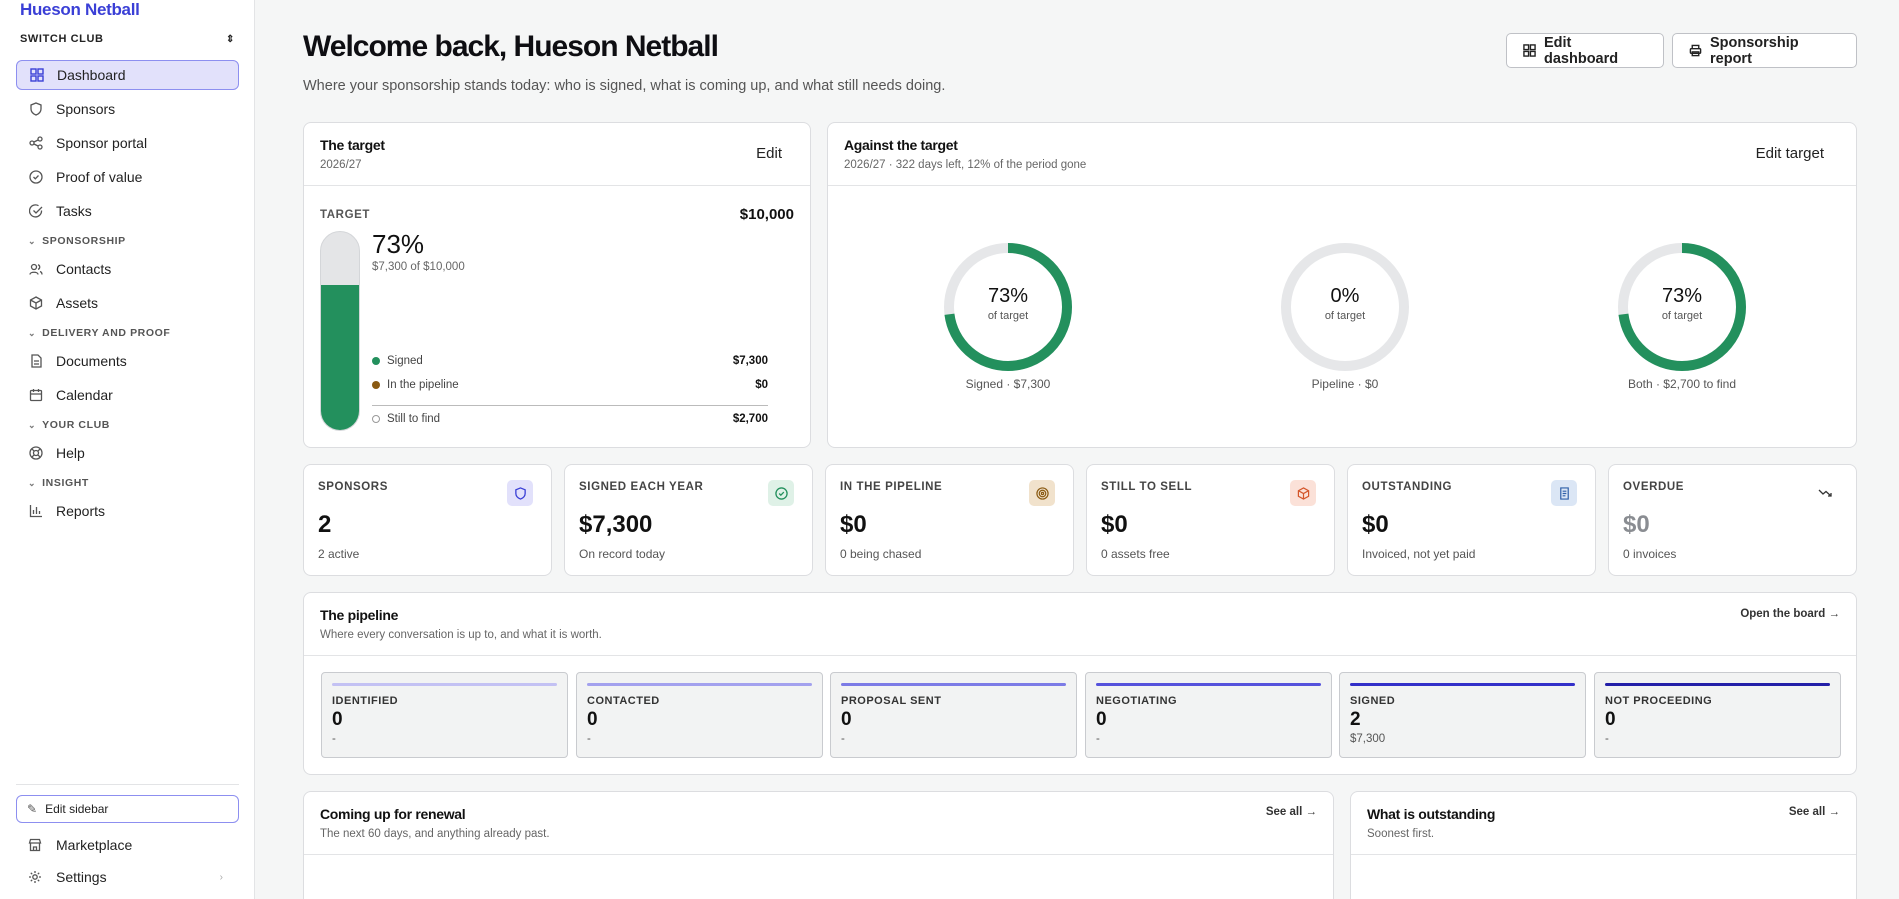 The height and width of the screenshot is (899, 1899). I want to click on switch-club-button: SWITCH CLUB ⇕, so click(127, 39).